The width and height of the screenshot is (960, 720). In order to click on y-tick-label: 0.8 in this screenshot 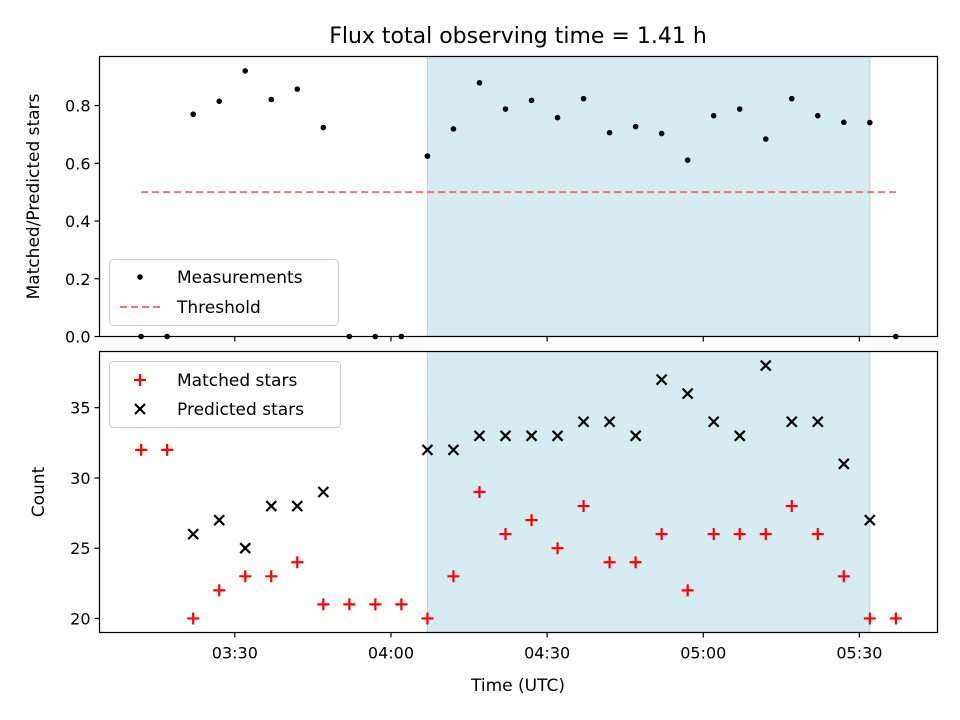, I will do `click(77, 106)`.